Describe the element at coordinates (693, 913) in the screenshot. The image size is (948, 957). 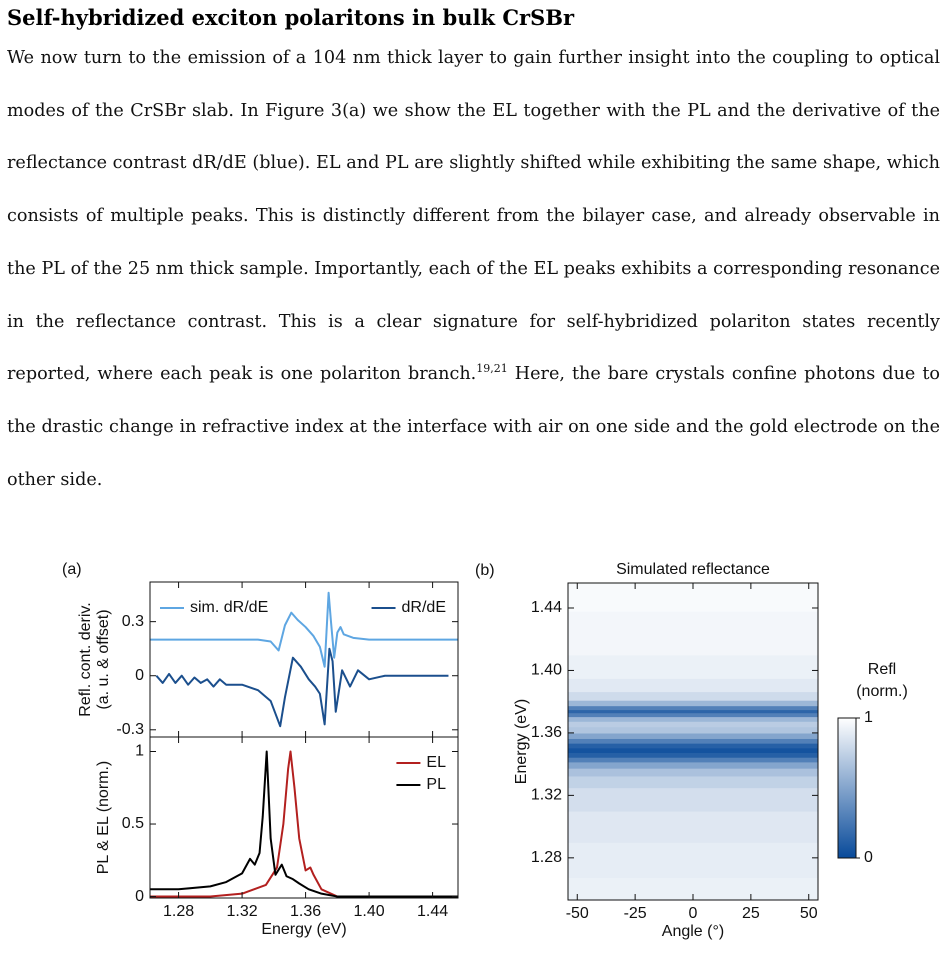
I see `x-tick-label: 0` at that location.